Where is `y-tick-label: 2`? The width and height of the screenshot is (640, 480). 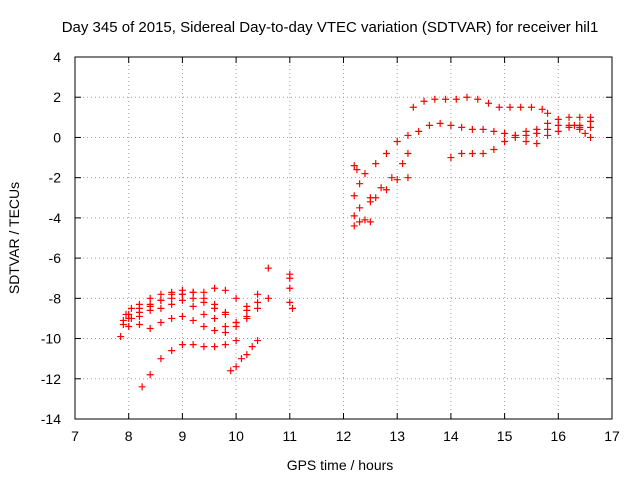
y-tick-label: 2 is located at coordinates (57, 97).